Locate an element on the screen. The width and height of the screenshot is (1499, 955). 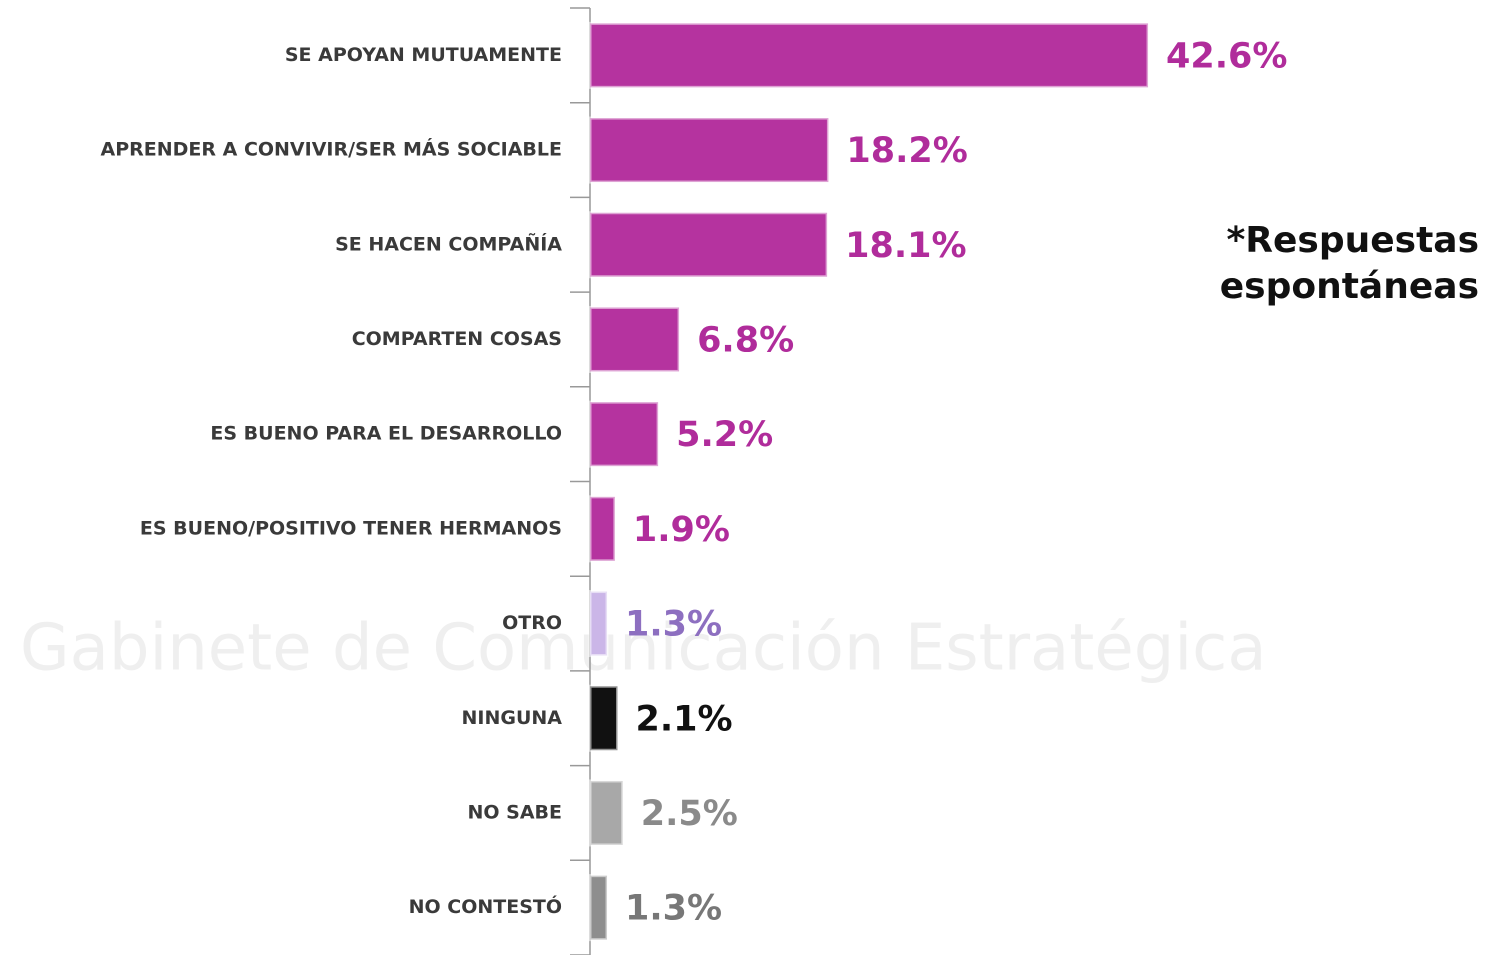
value-label: 18.2% is located at coordinates (906, 151).